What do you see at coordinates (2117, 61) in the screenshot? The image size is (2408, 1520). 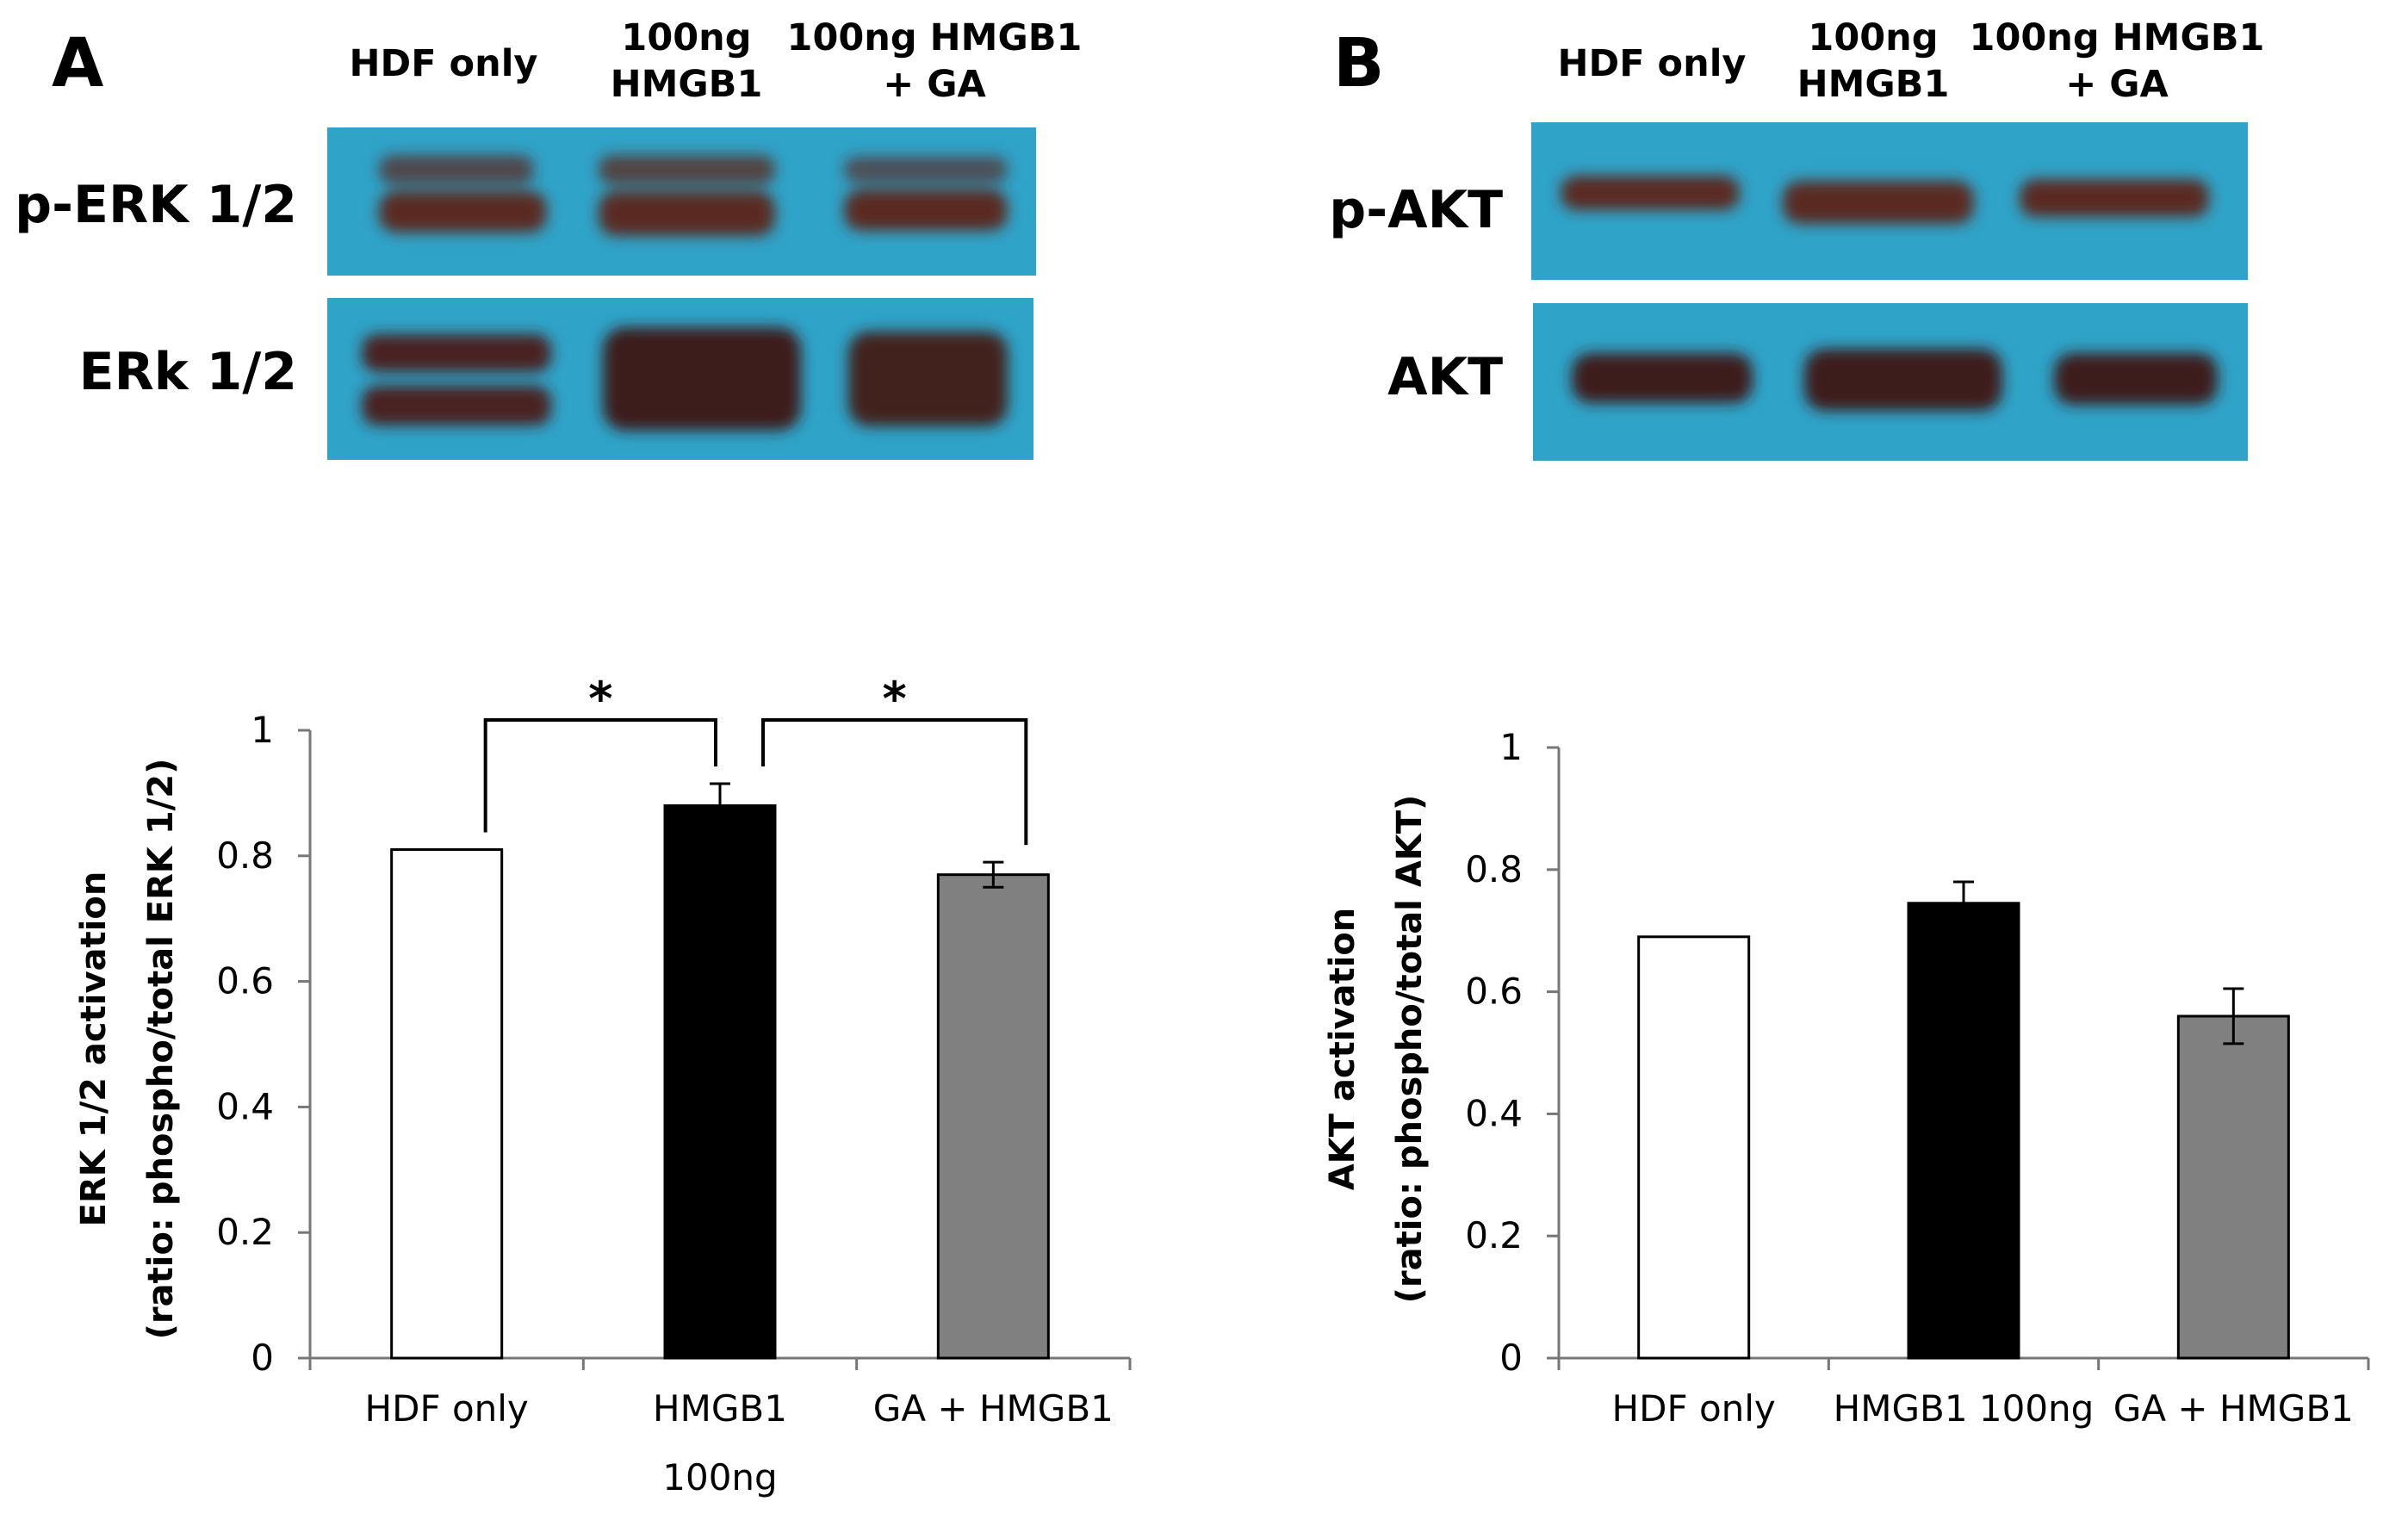 I see `panel-b-lane-label-3: 100ng HMGB1 + GA` at bounding box center [2117, 61].